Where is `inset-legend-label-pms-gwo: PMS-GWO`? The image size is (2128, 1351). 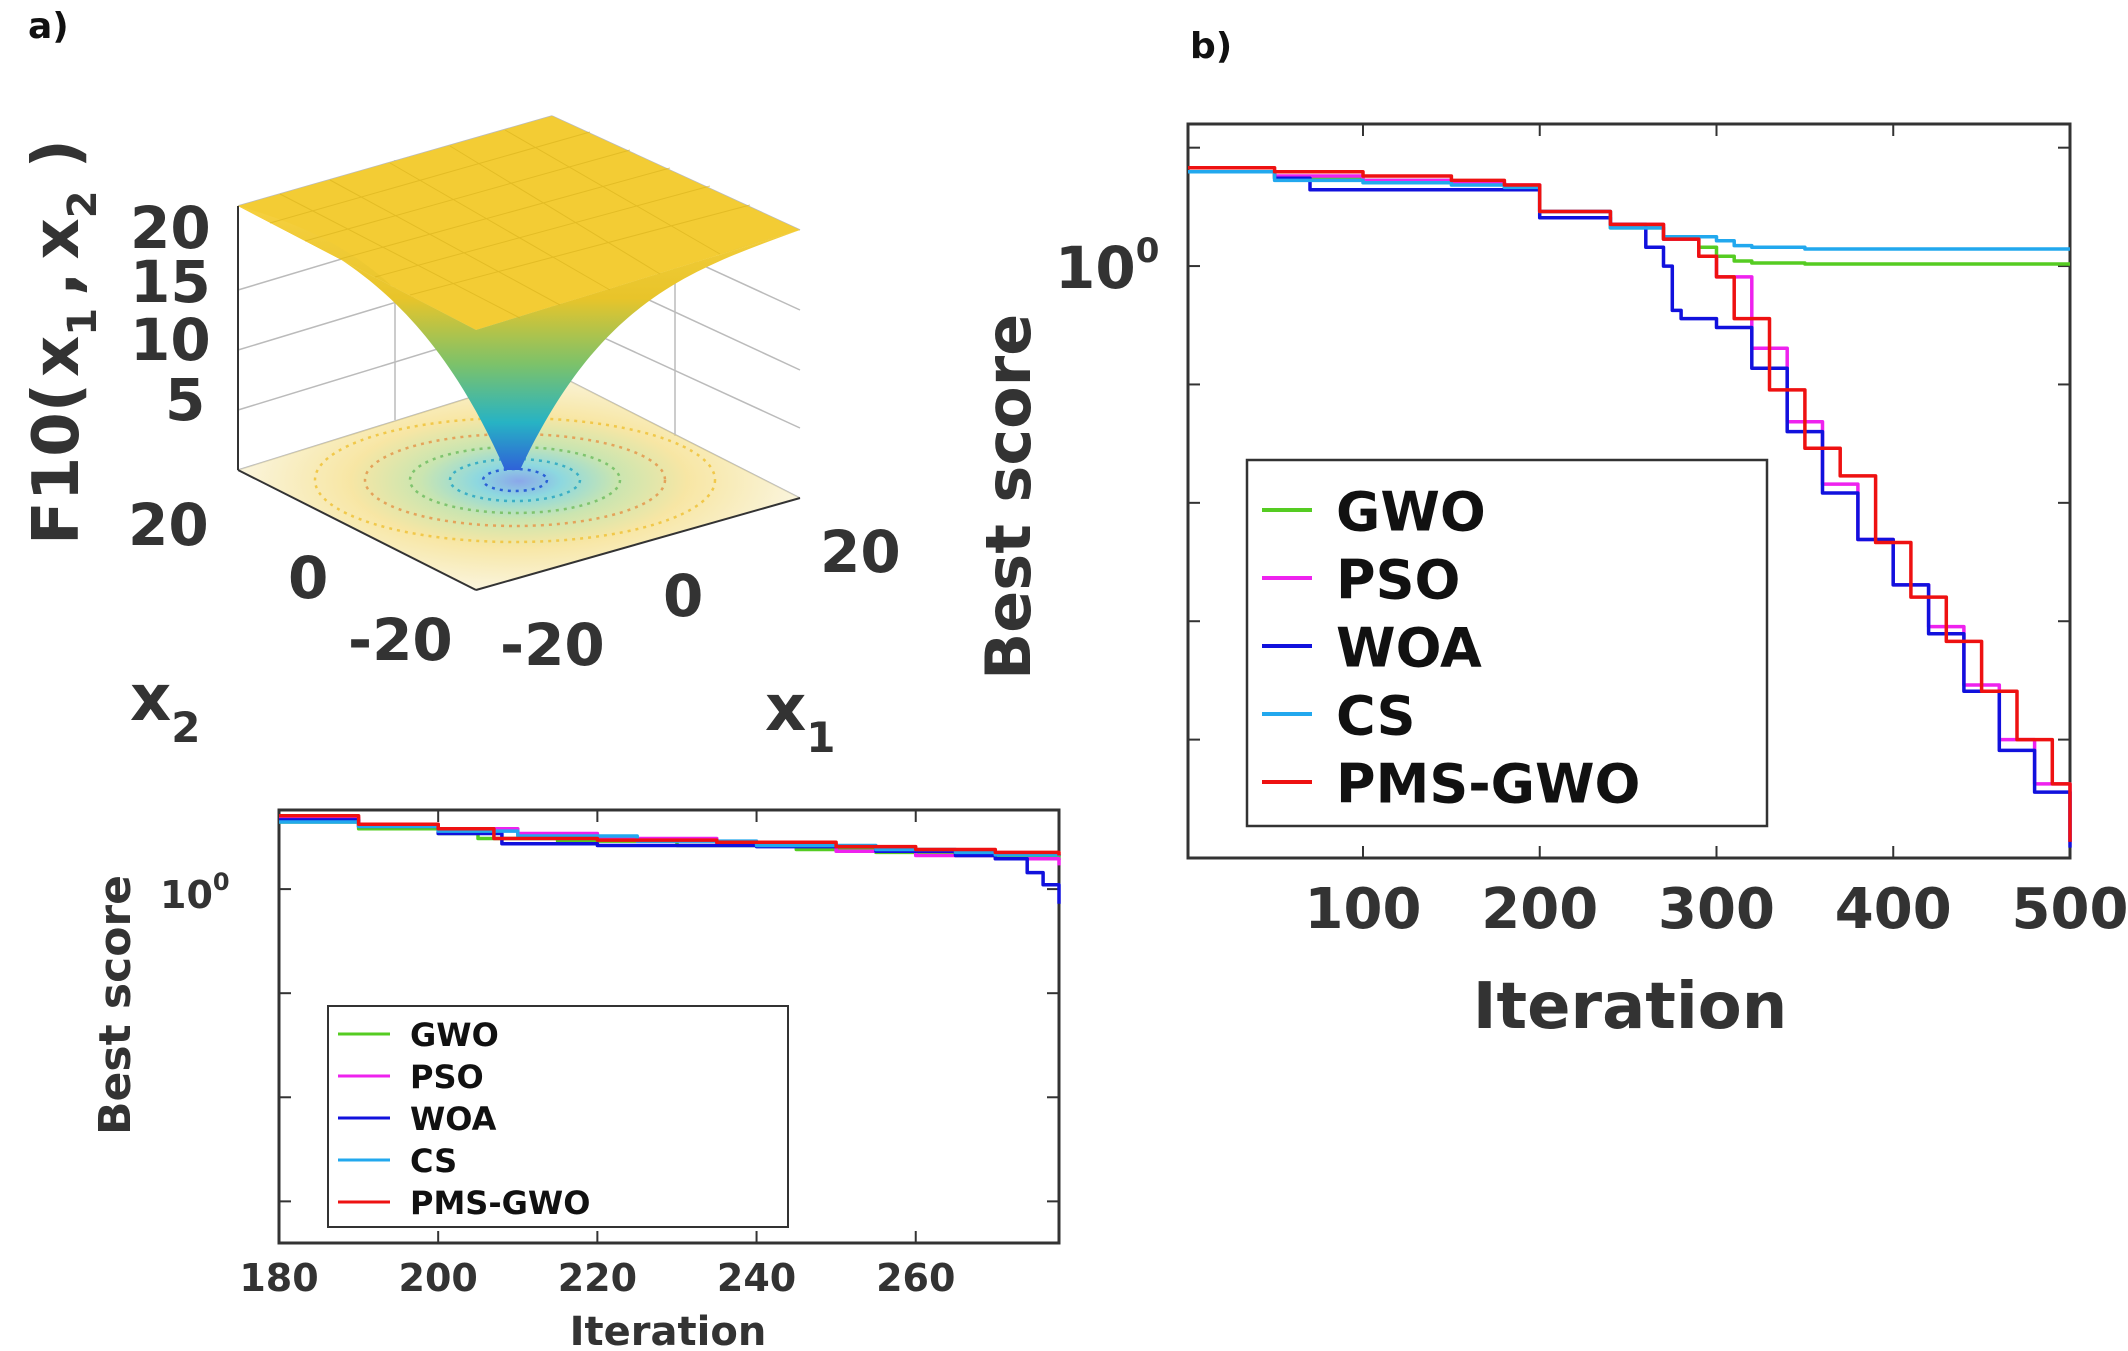 inset-legend-label-pms-gwo: PMS-GWO is located at coordinates (500, 1203).